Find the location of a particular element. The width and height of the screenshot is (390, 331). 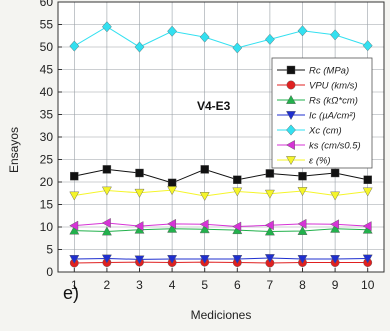

x-tick-label: 10 is located at coordinates (368, 285).